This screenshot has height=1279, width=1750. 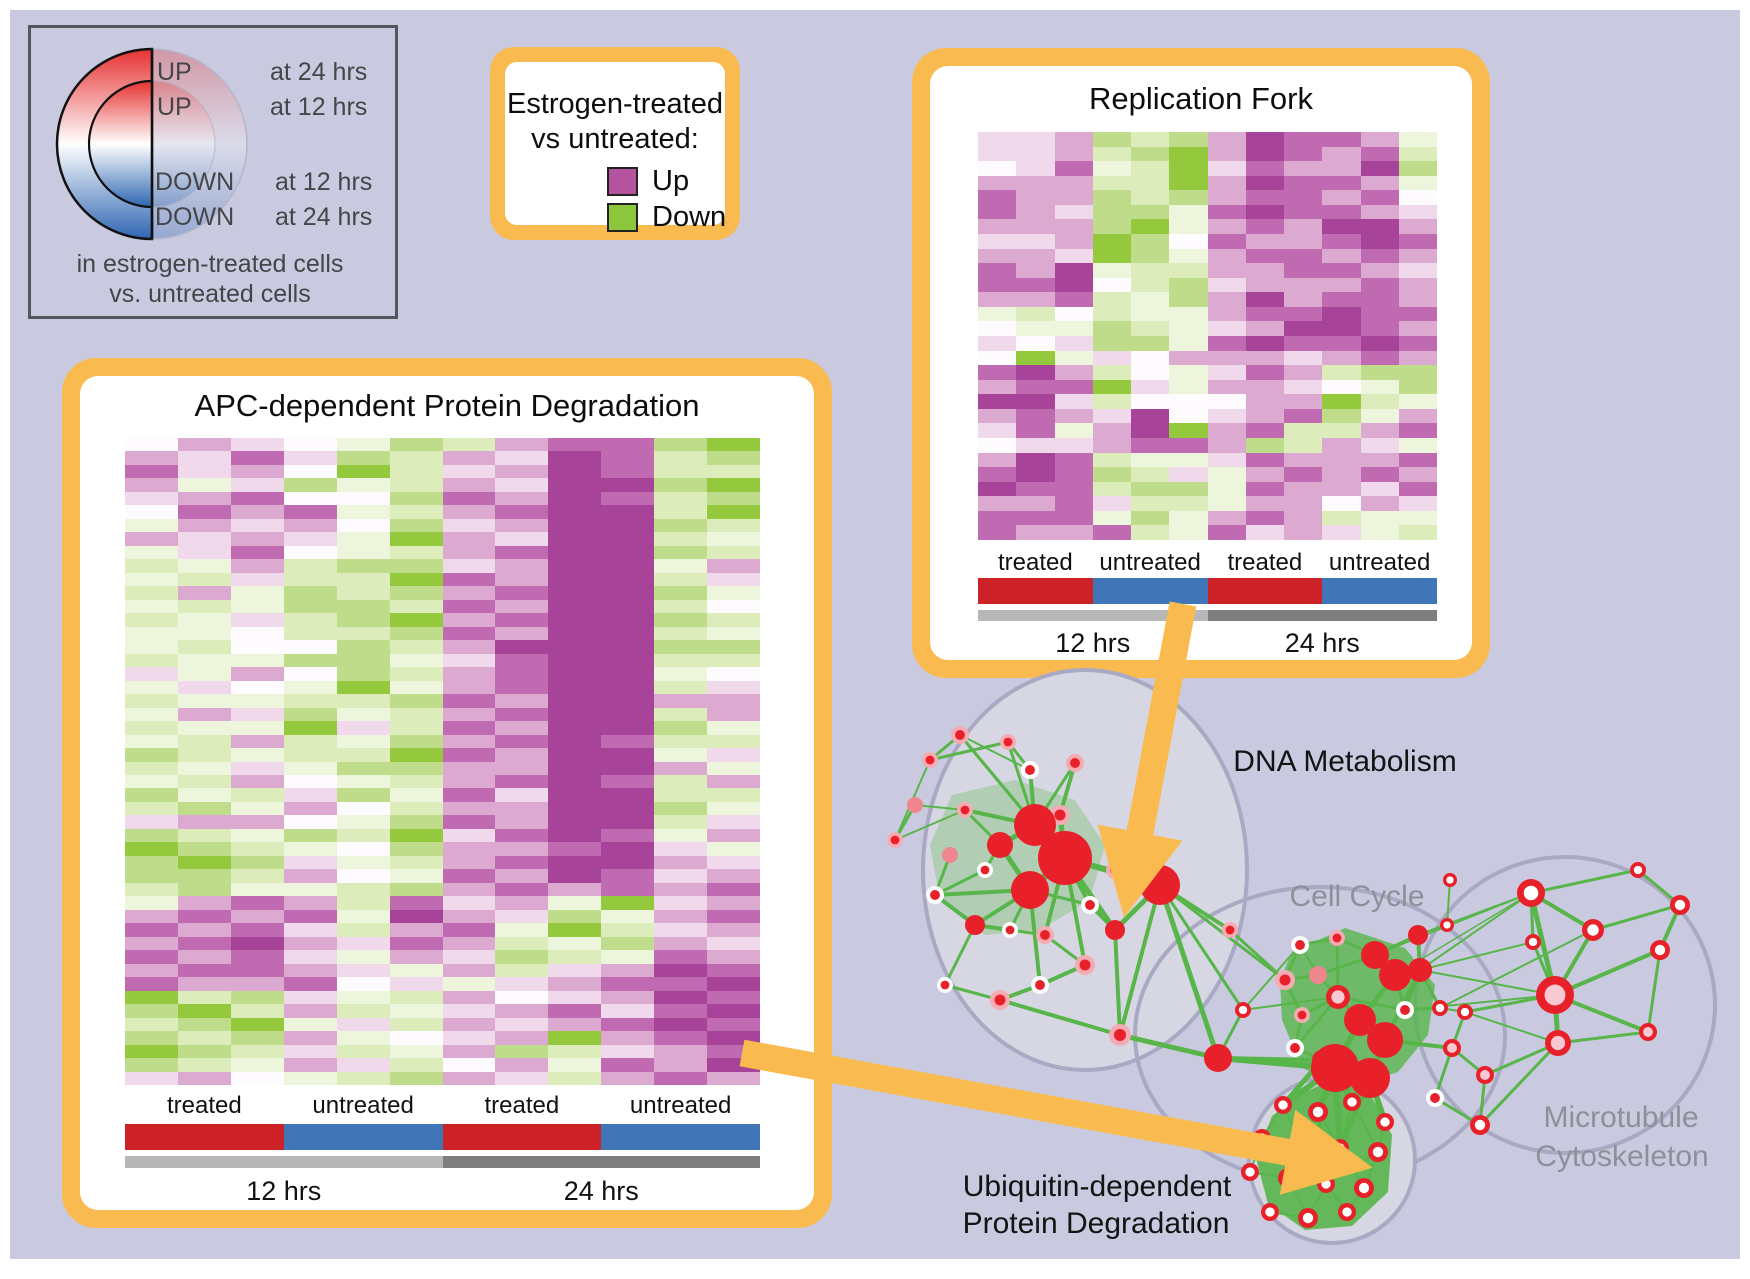 What do you see at coordinates (174, 107) in the screenshot?
I see `ring-legend-up-inner: UP` at bounding box center [174, 107].